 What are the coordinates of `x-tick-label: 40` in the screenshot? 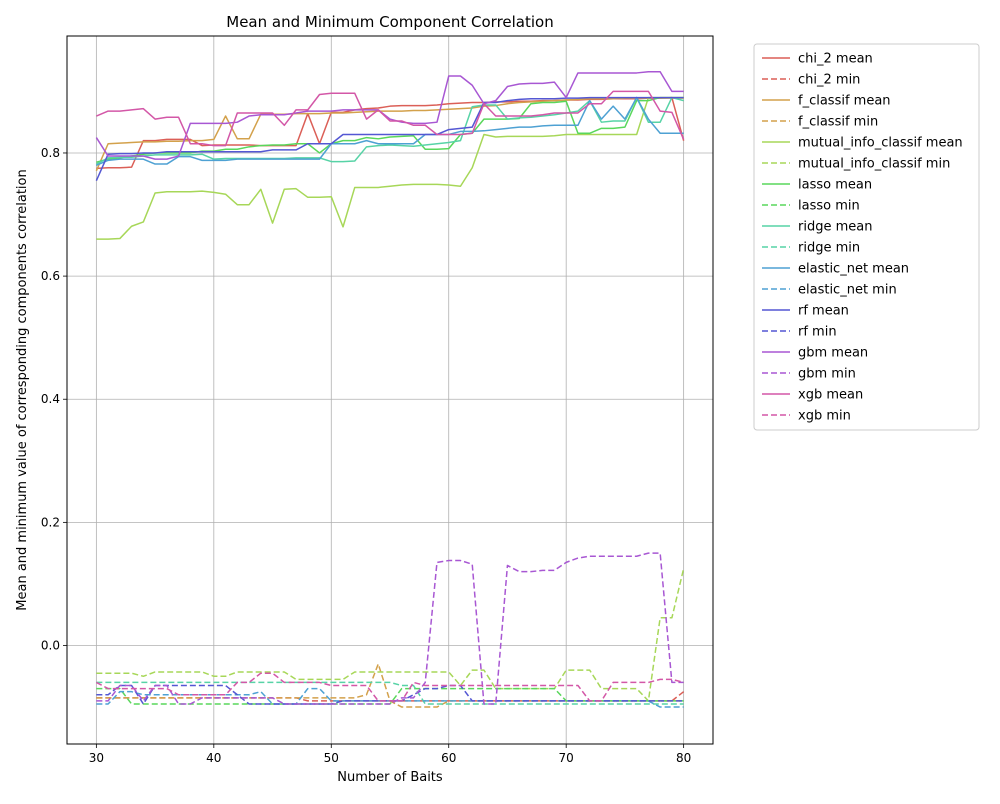 It's located at (213, 758).